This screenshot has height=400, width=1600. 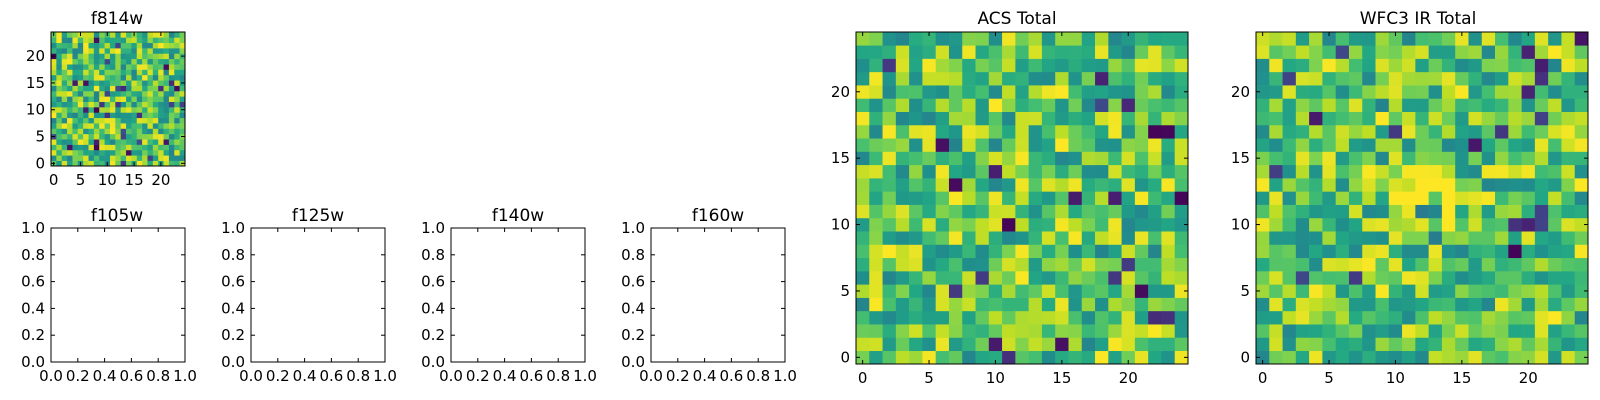 I want to click on x-tick-label: 10, so click(x=107, y=180).